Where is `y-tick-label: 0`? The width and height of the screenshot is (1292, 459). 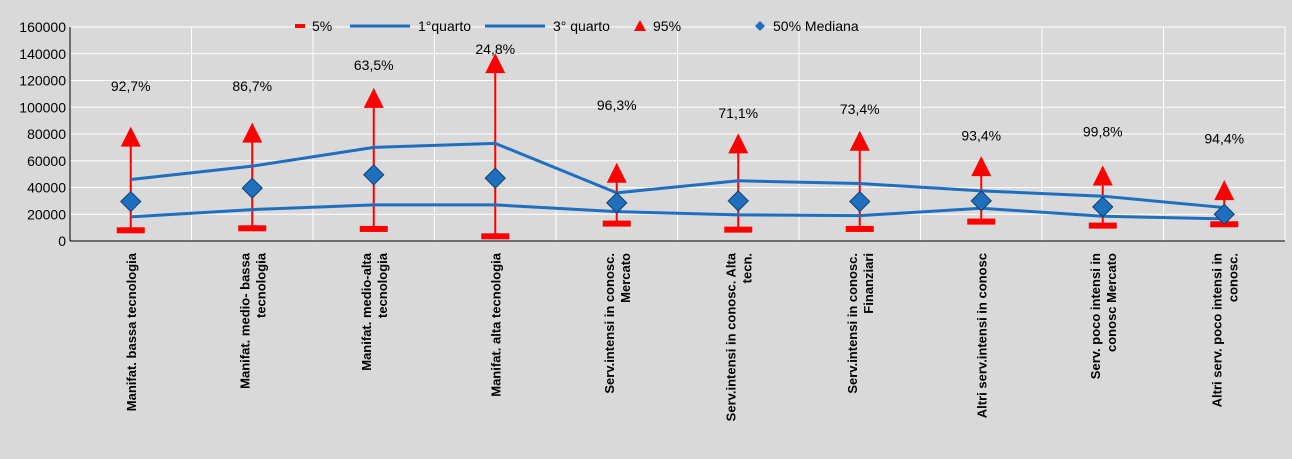
y-tick-label: 0 is located at coordinates (62, 241).